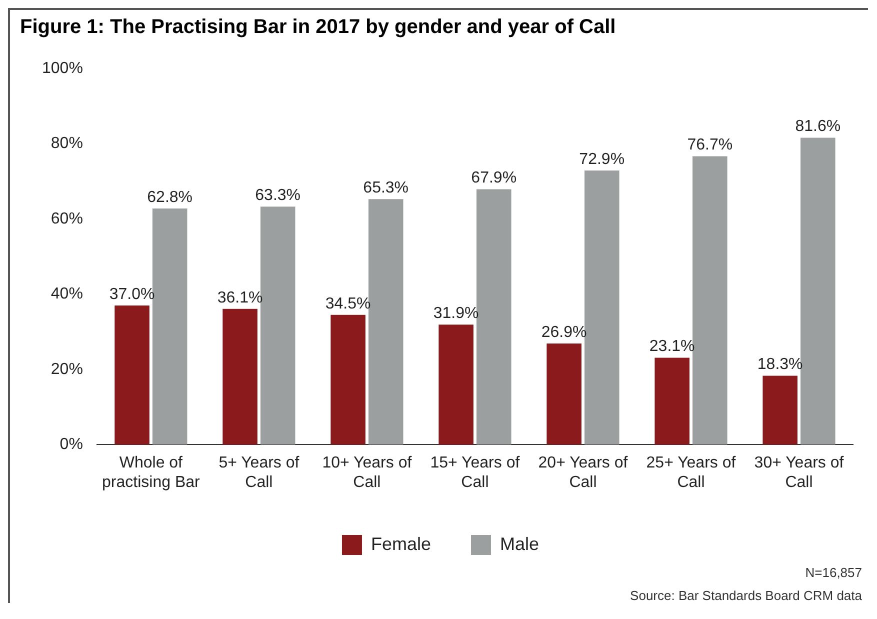 This screenshot has width=877, height=619. Describe the element at coordinates (66, 143) in the screenshot. I see `y-tick-label: 80%` at that location.